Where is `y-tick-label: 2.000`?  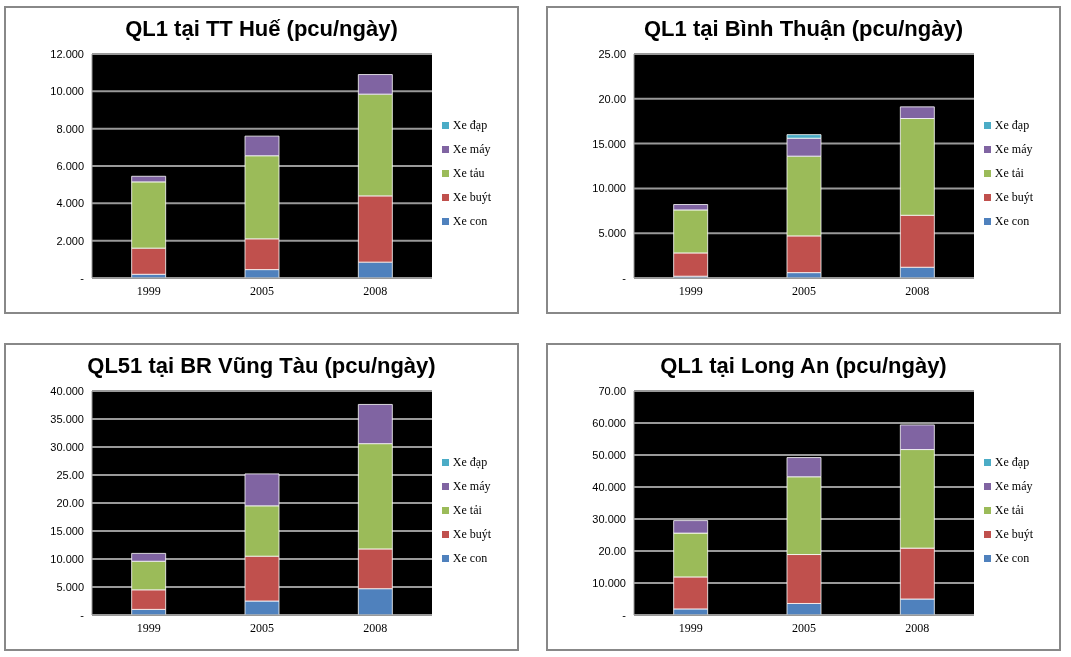
y-tick-label: 2.000 is located at coordinates (70, 240).